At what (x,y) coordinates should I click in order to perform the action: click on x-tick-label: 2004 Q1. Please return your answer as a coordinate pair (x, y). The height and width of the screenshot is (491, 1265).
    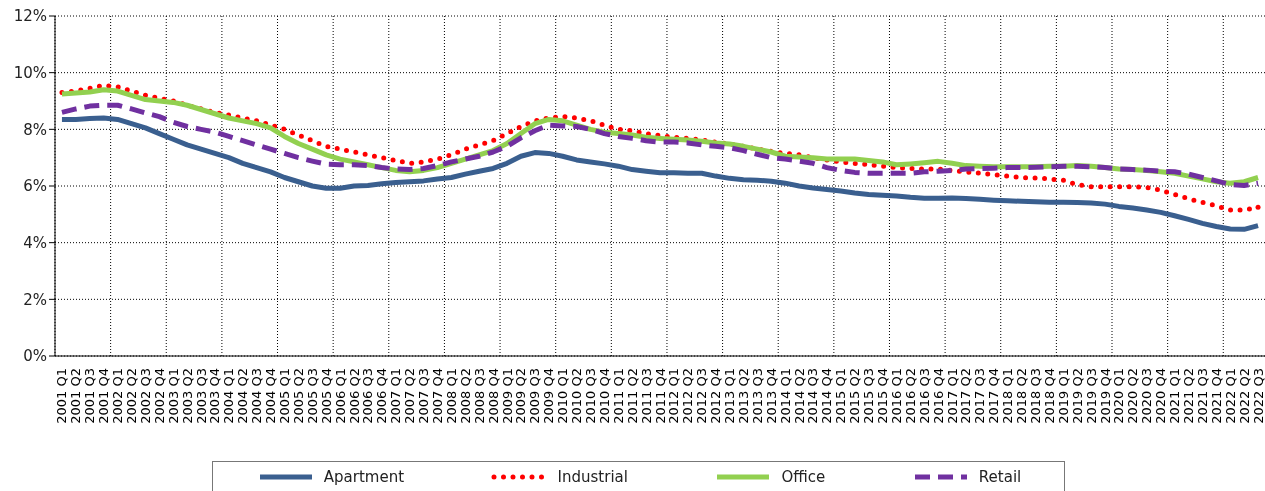
    Looking at the image, I should click on (229, 396).